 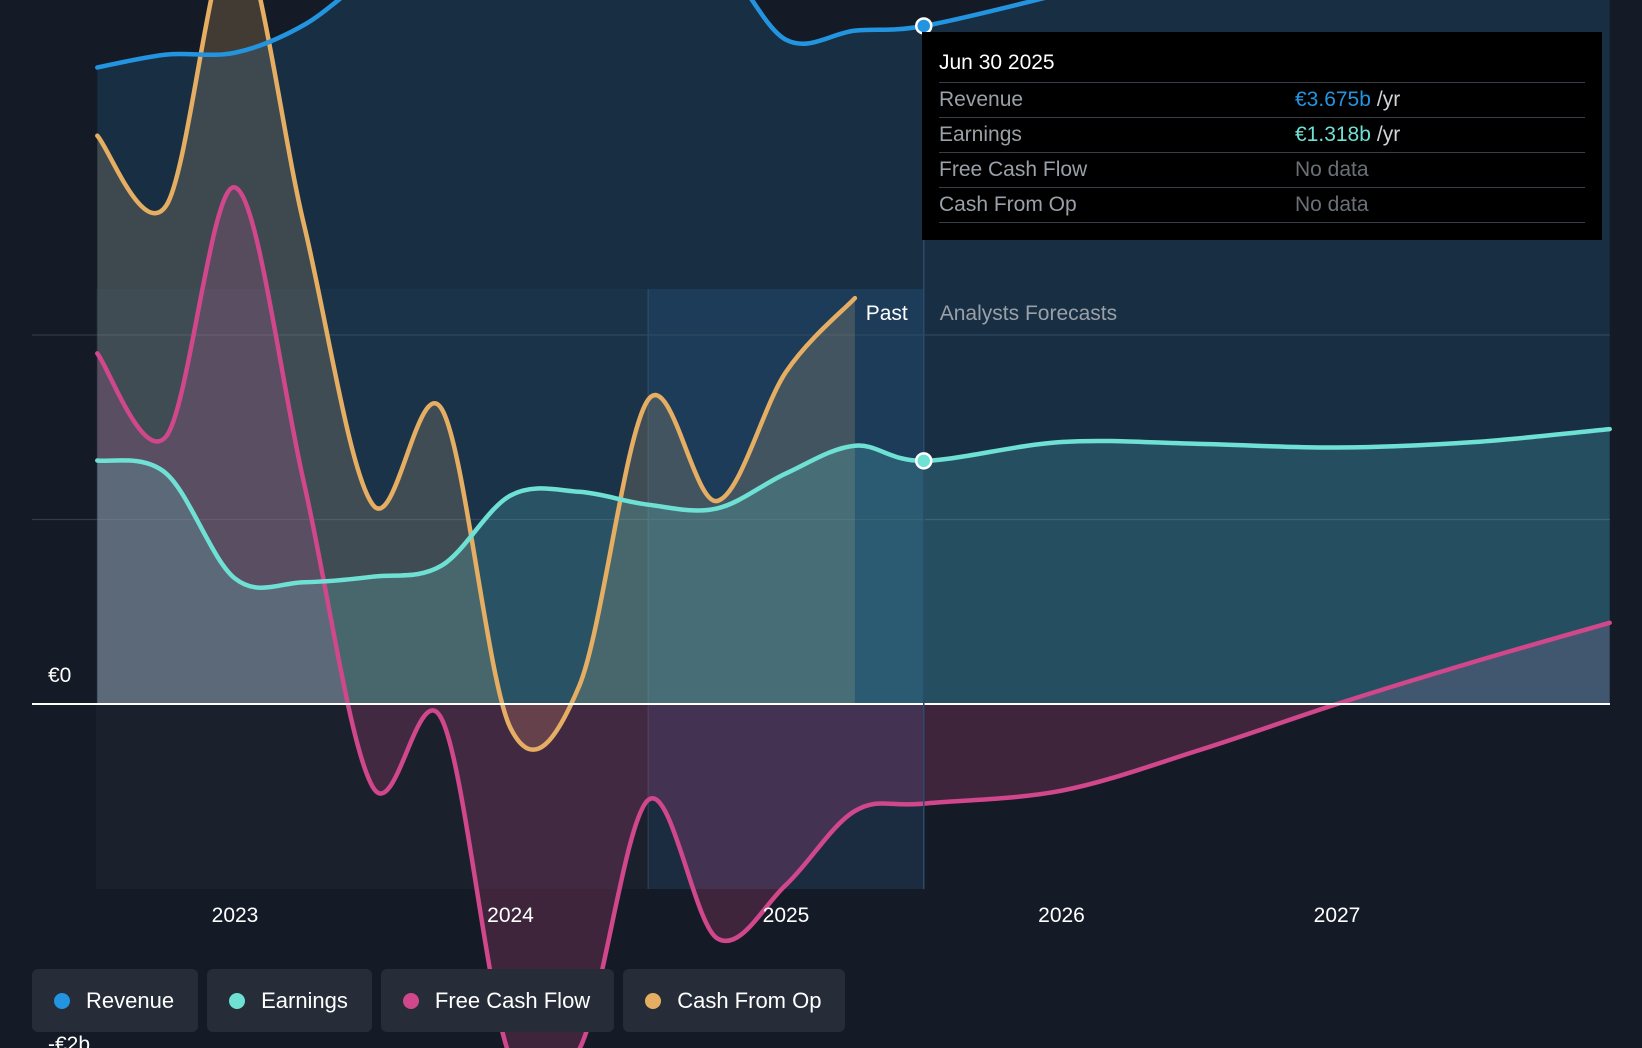 I want to click on legend-item-revenue: Revenue, so click(x=115, y=1000).